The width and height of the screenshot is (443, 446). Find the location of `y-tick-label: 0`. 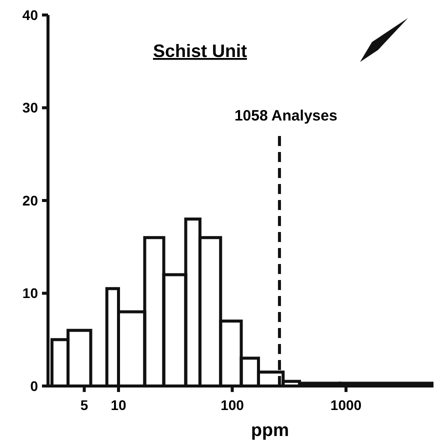

y-tick-label: 0 is located at coordinates (34, 386).